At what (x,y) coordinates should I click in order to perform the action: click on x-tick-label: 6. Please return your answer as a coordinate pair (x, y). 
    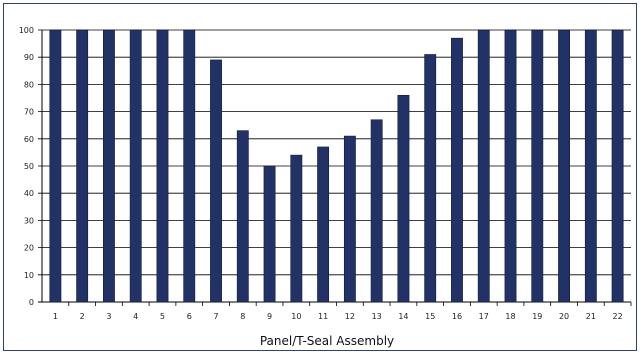
    Looking at the image, I should click on (189, 316).